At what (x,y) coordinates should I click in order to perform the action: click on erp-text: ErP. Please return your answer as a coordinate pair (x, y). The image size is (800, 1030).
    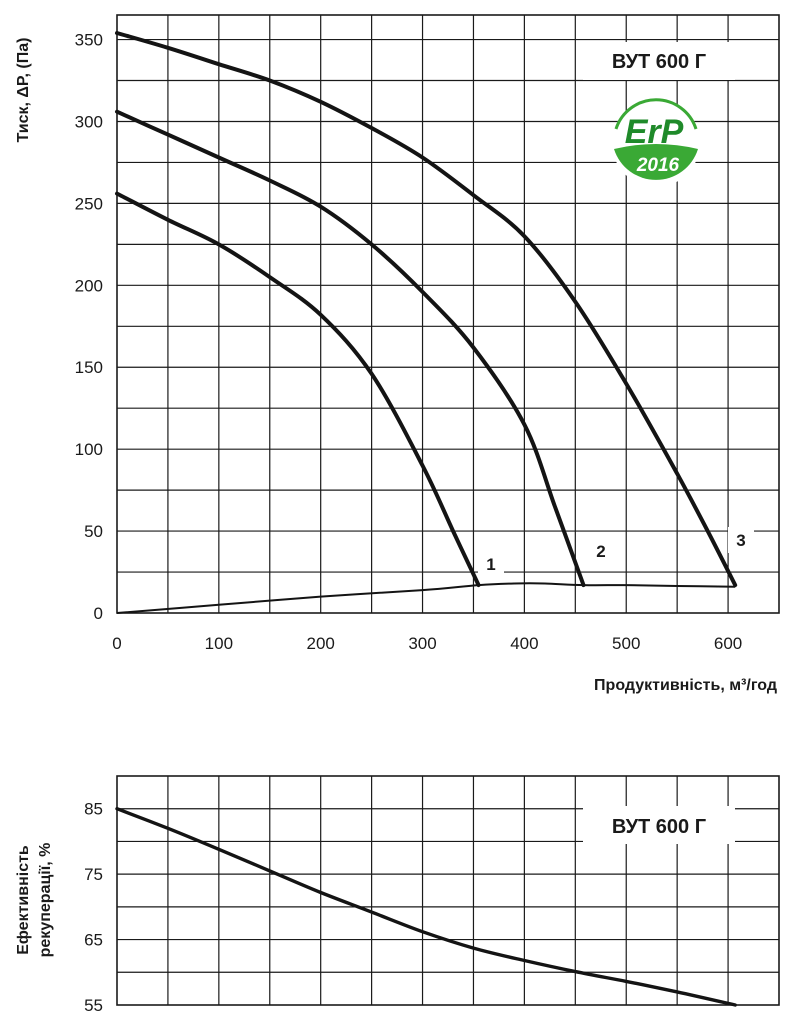
    Looking at the image, I should click on (654, 132).